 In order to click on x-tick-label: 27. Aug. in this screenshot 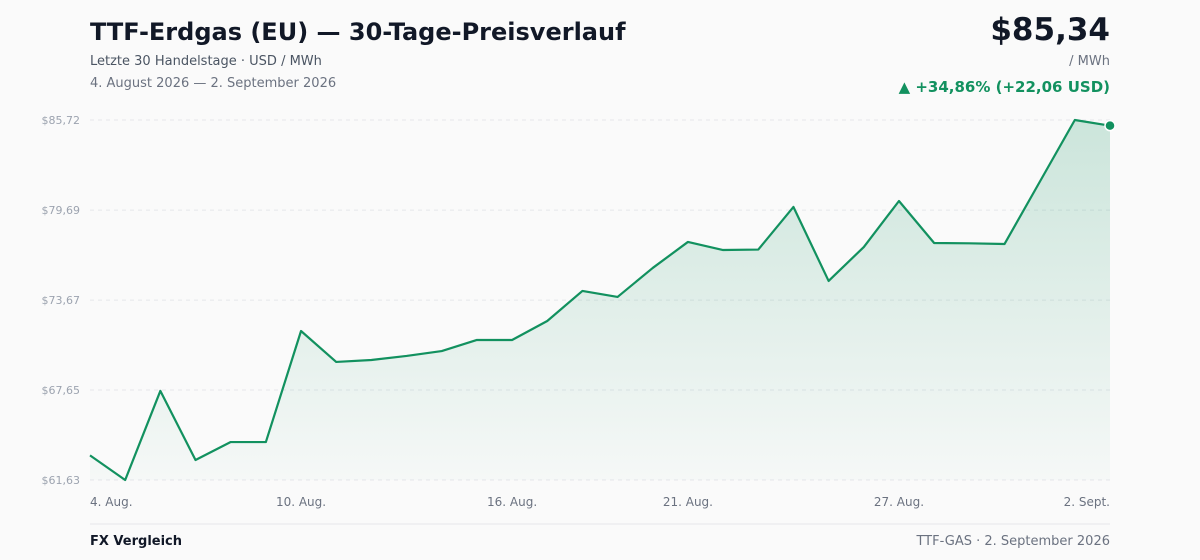, I will do `click(899, 502)`.